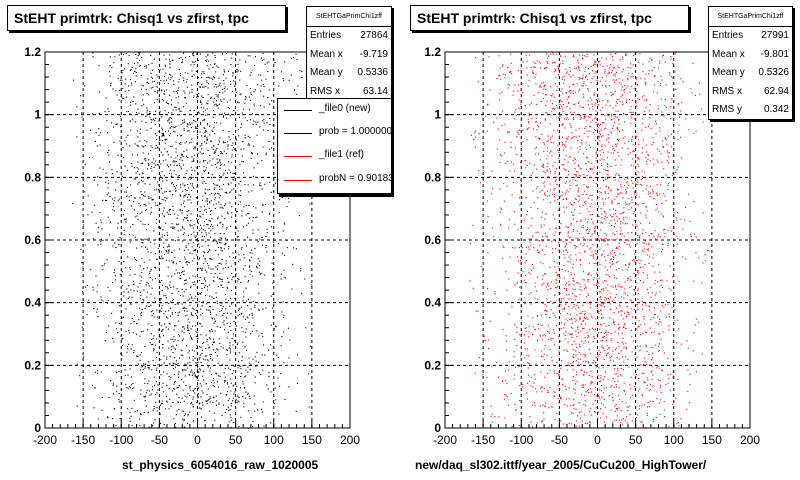 This screenshot has width=800, height=480. Describe the element at coordinates (32, 240) in the screenshot. I see `y-tick-label: 0.6` at that location.